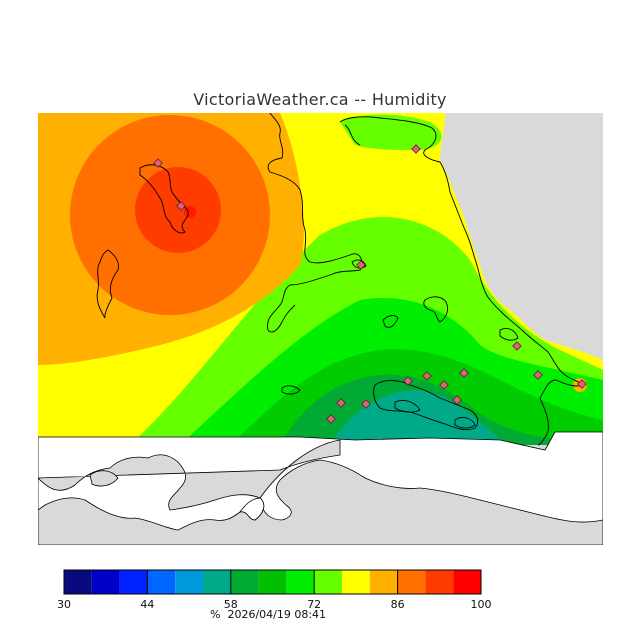 The height and width of the screenshot is (640, 640). What do you see at coordinates (147, 604) in the screenshot?
I see `colorbar-tick-label: 44` at bounding box center [147, 604].